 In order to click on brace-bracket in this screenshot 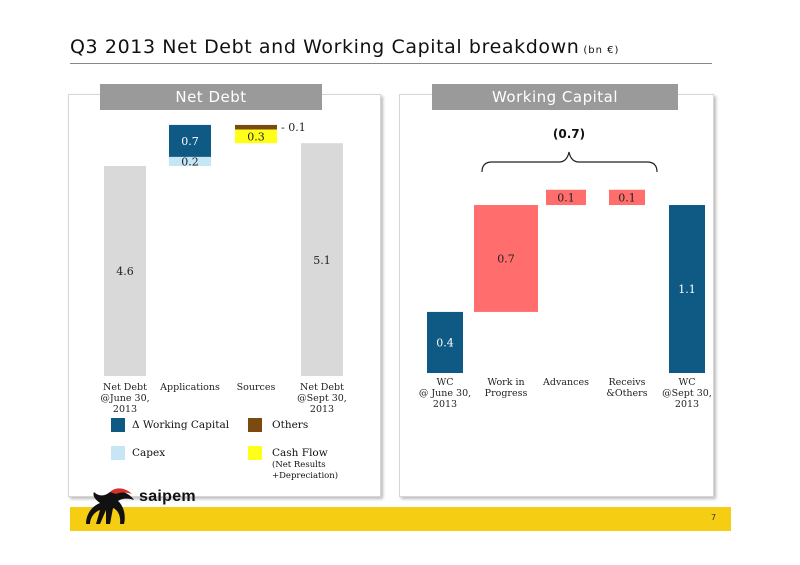, I will do `click(569, 162)`.